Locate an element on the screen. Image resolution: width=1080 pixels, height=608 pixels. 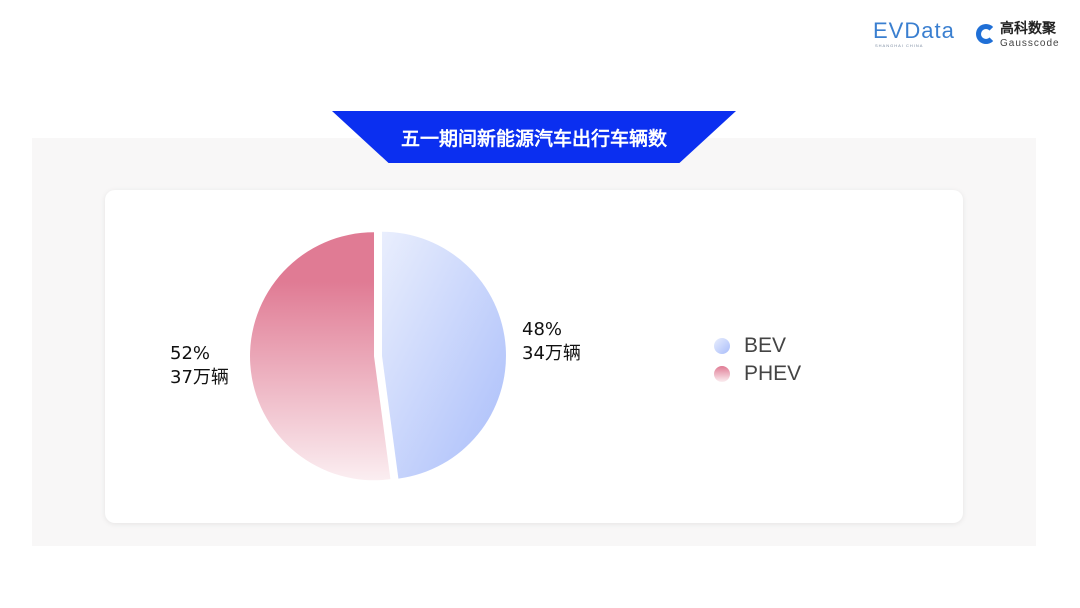
gausscode-mark-icon is located at coordinates (986, 33).